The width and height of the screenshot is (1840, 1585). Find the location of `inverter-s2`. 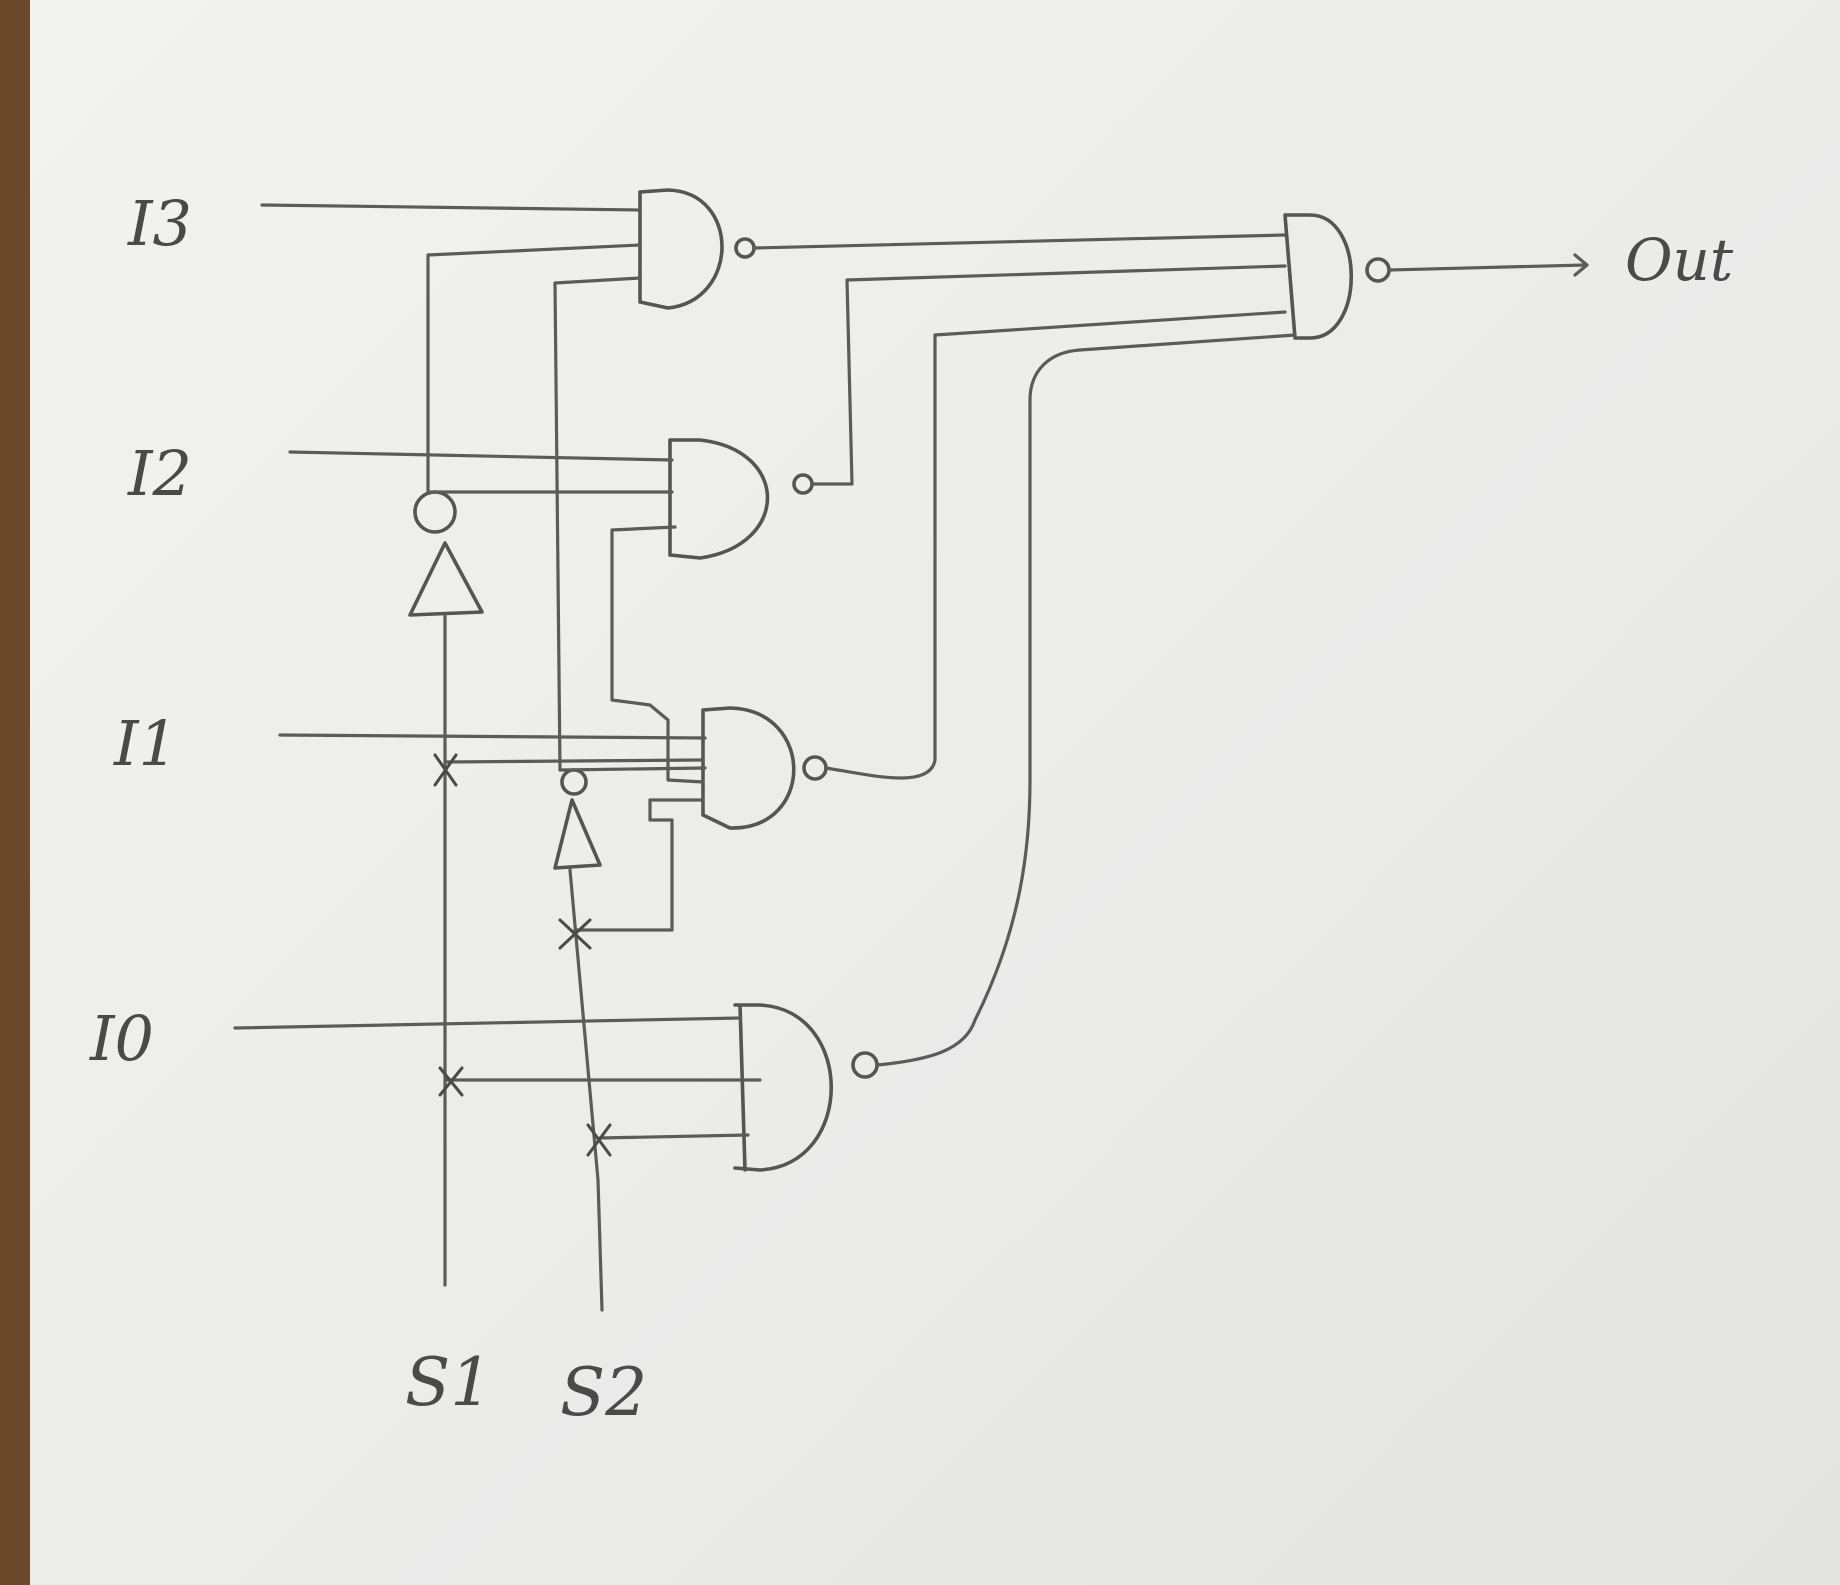

inverter-s2 is located at coordinates (577, 819).